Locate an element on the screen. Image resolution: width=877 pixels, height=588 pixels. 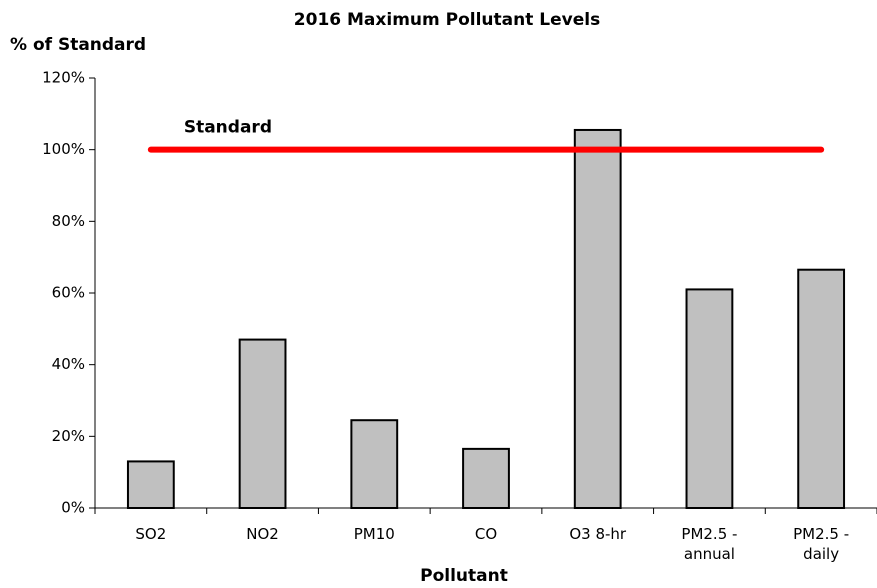
y-tick-label: 20% is located at coordinates (68, 436).